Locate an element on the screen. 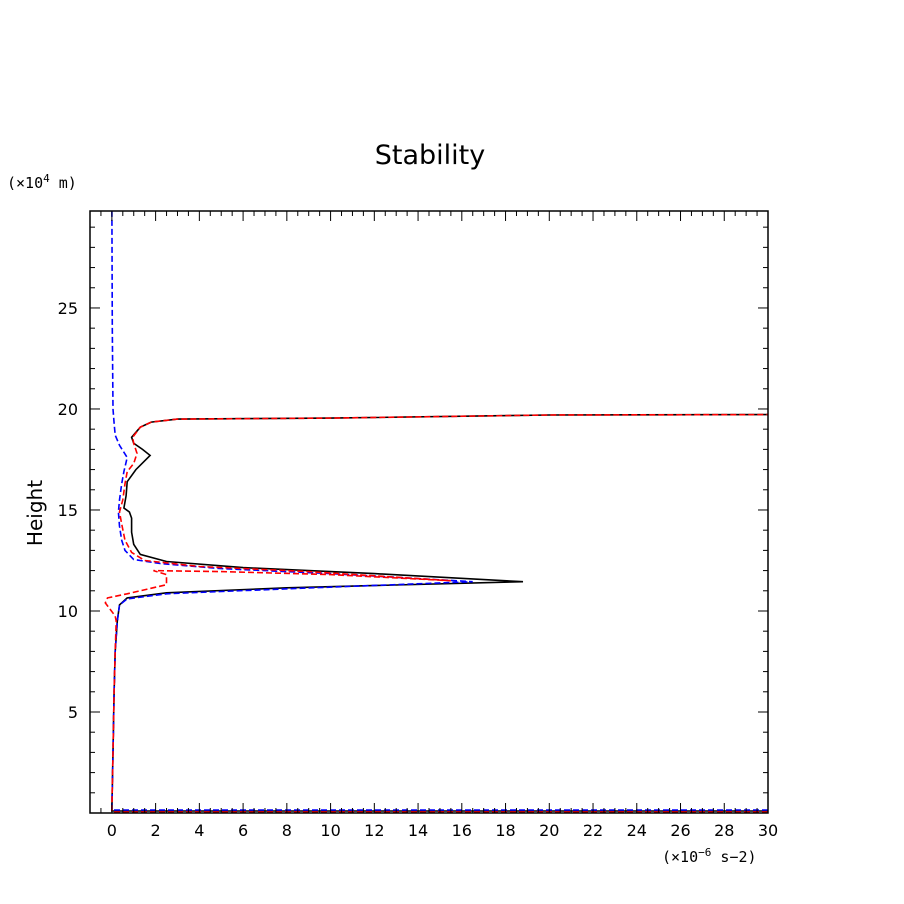 Image resolution: width=904 pixels, height=904 pixels. y-unit-prefix: (×10 is located at coordinates (25, 183).